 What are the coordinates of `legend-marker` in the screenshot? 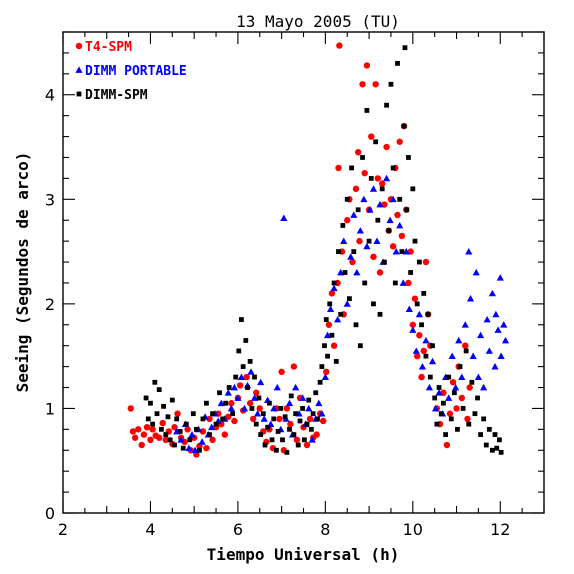 It's located at (79, 94).